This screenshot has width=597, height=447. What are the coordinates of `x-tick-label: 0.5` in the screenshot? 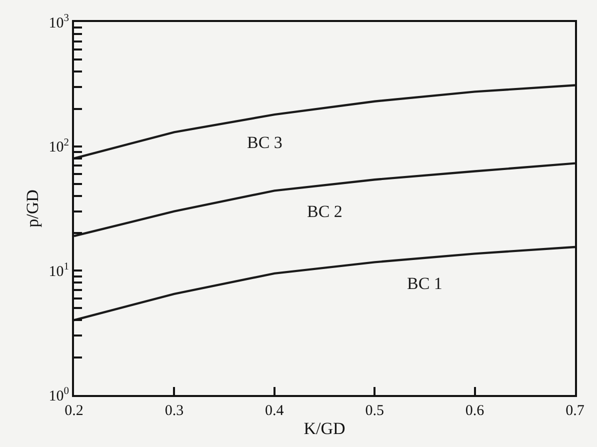 It's located at (374, 411).